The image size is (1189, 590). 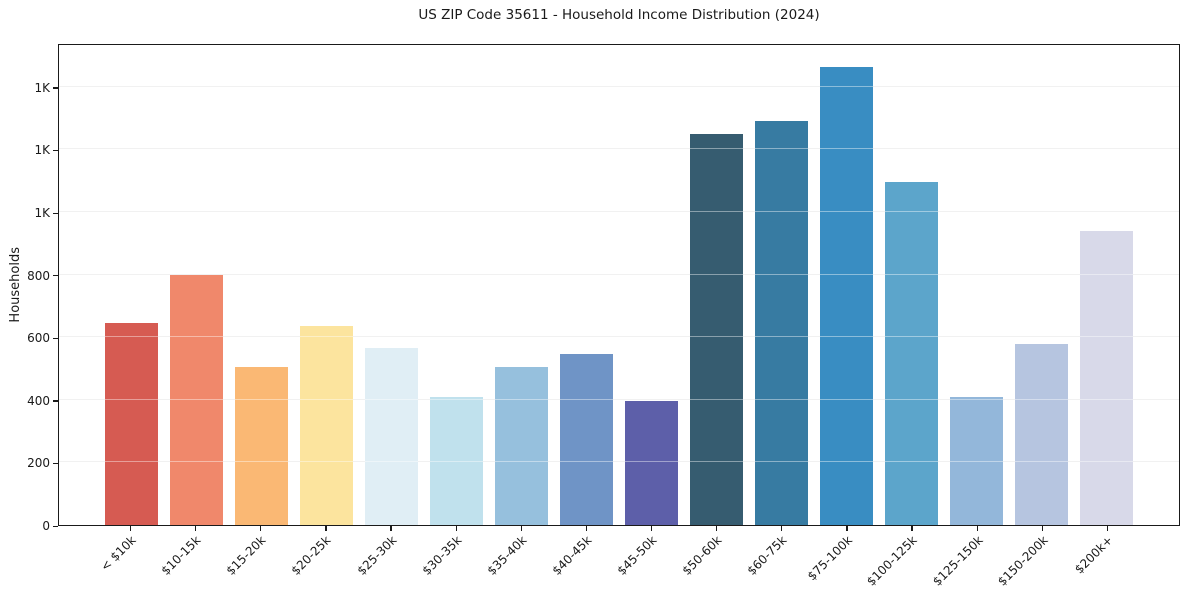 What do you see at coordinates (521, 445) in the screenshot?
I see `bar-$35-40k` at bounding box center [521, 445].